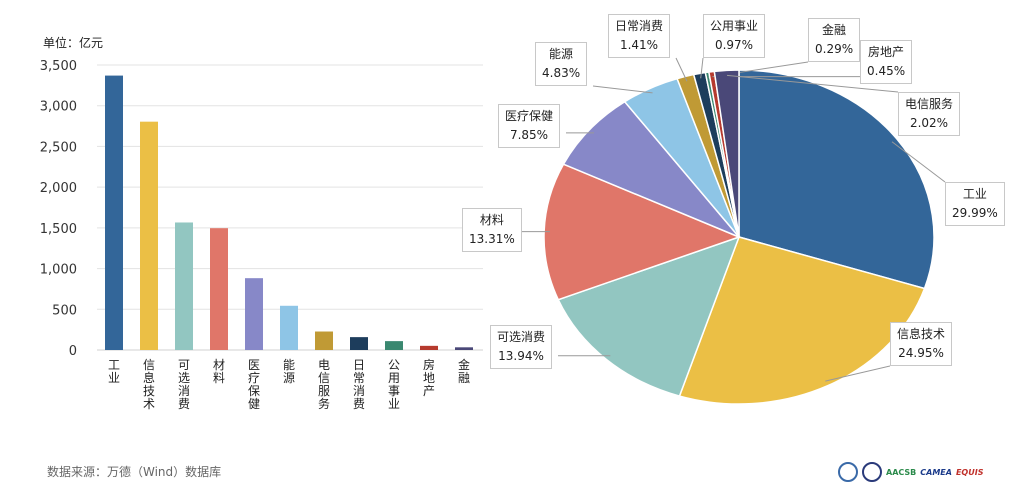  Describe the element at coordinates (324, 391) in the screenshot. I see `x-tick-label: 服` at that location.